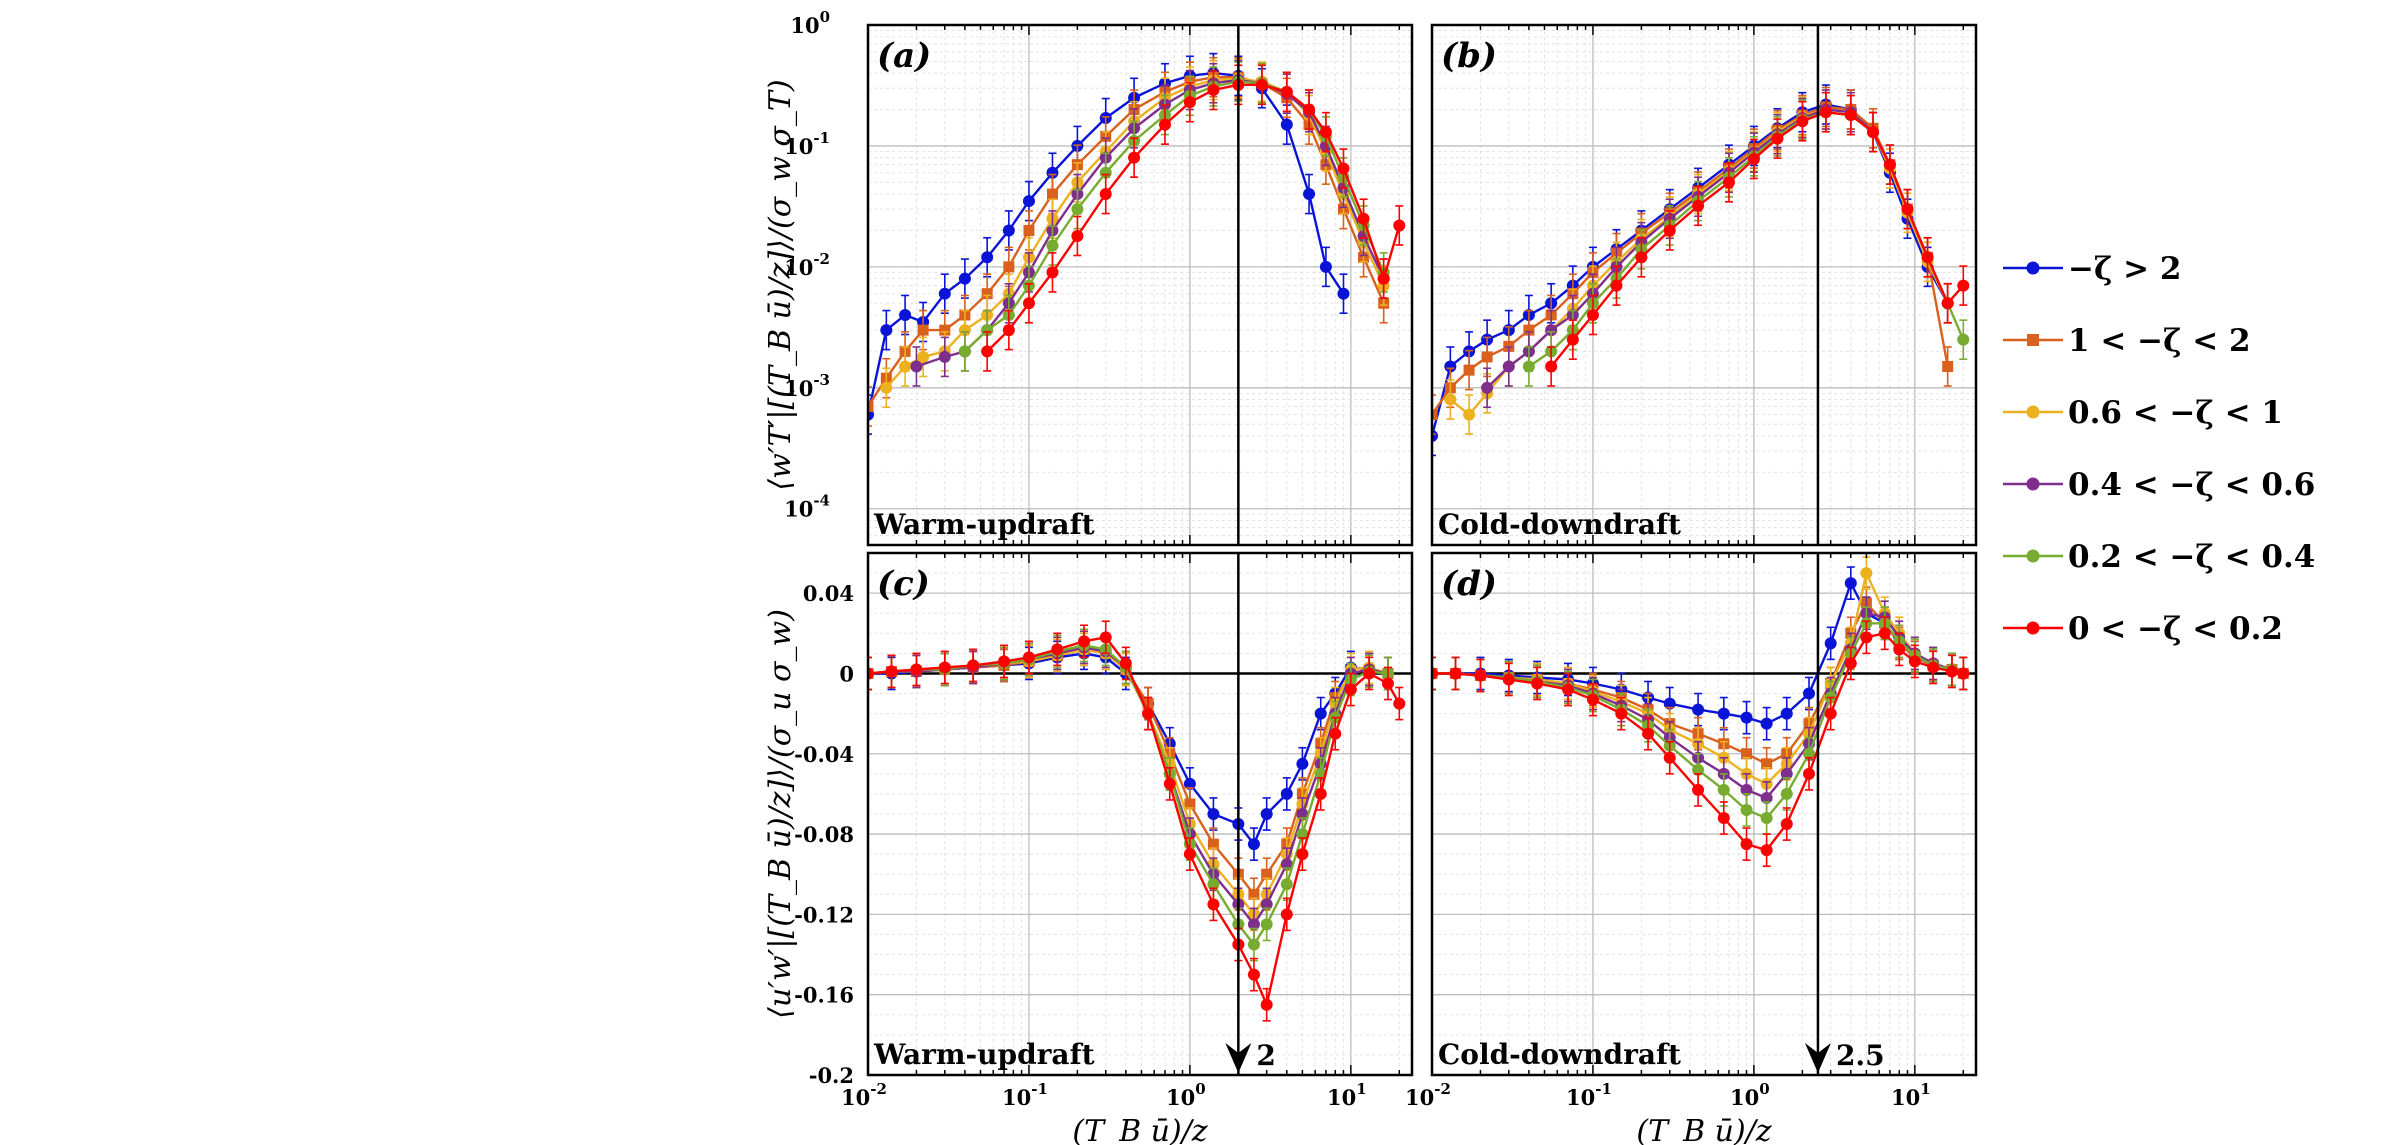 This screenshot has height=1145, width=2400. I want to click on grid, so click(1139, 284).